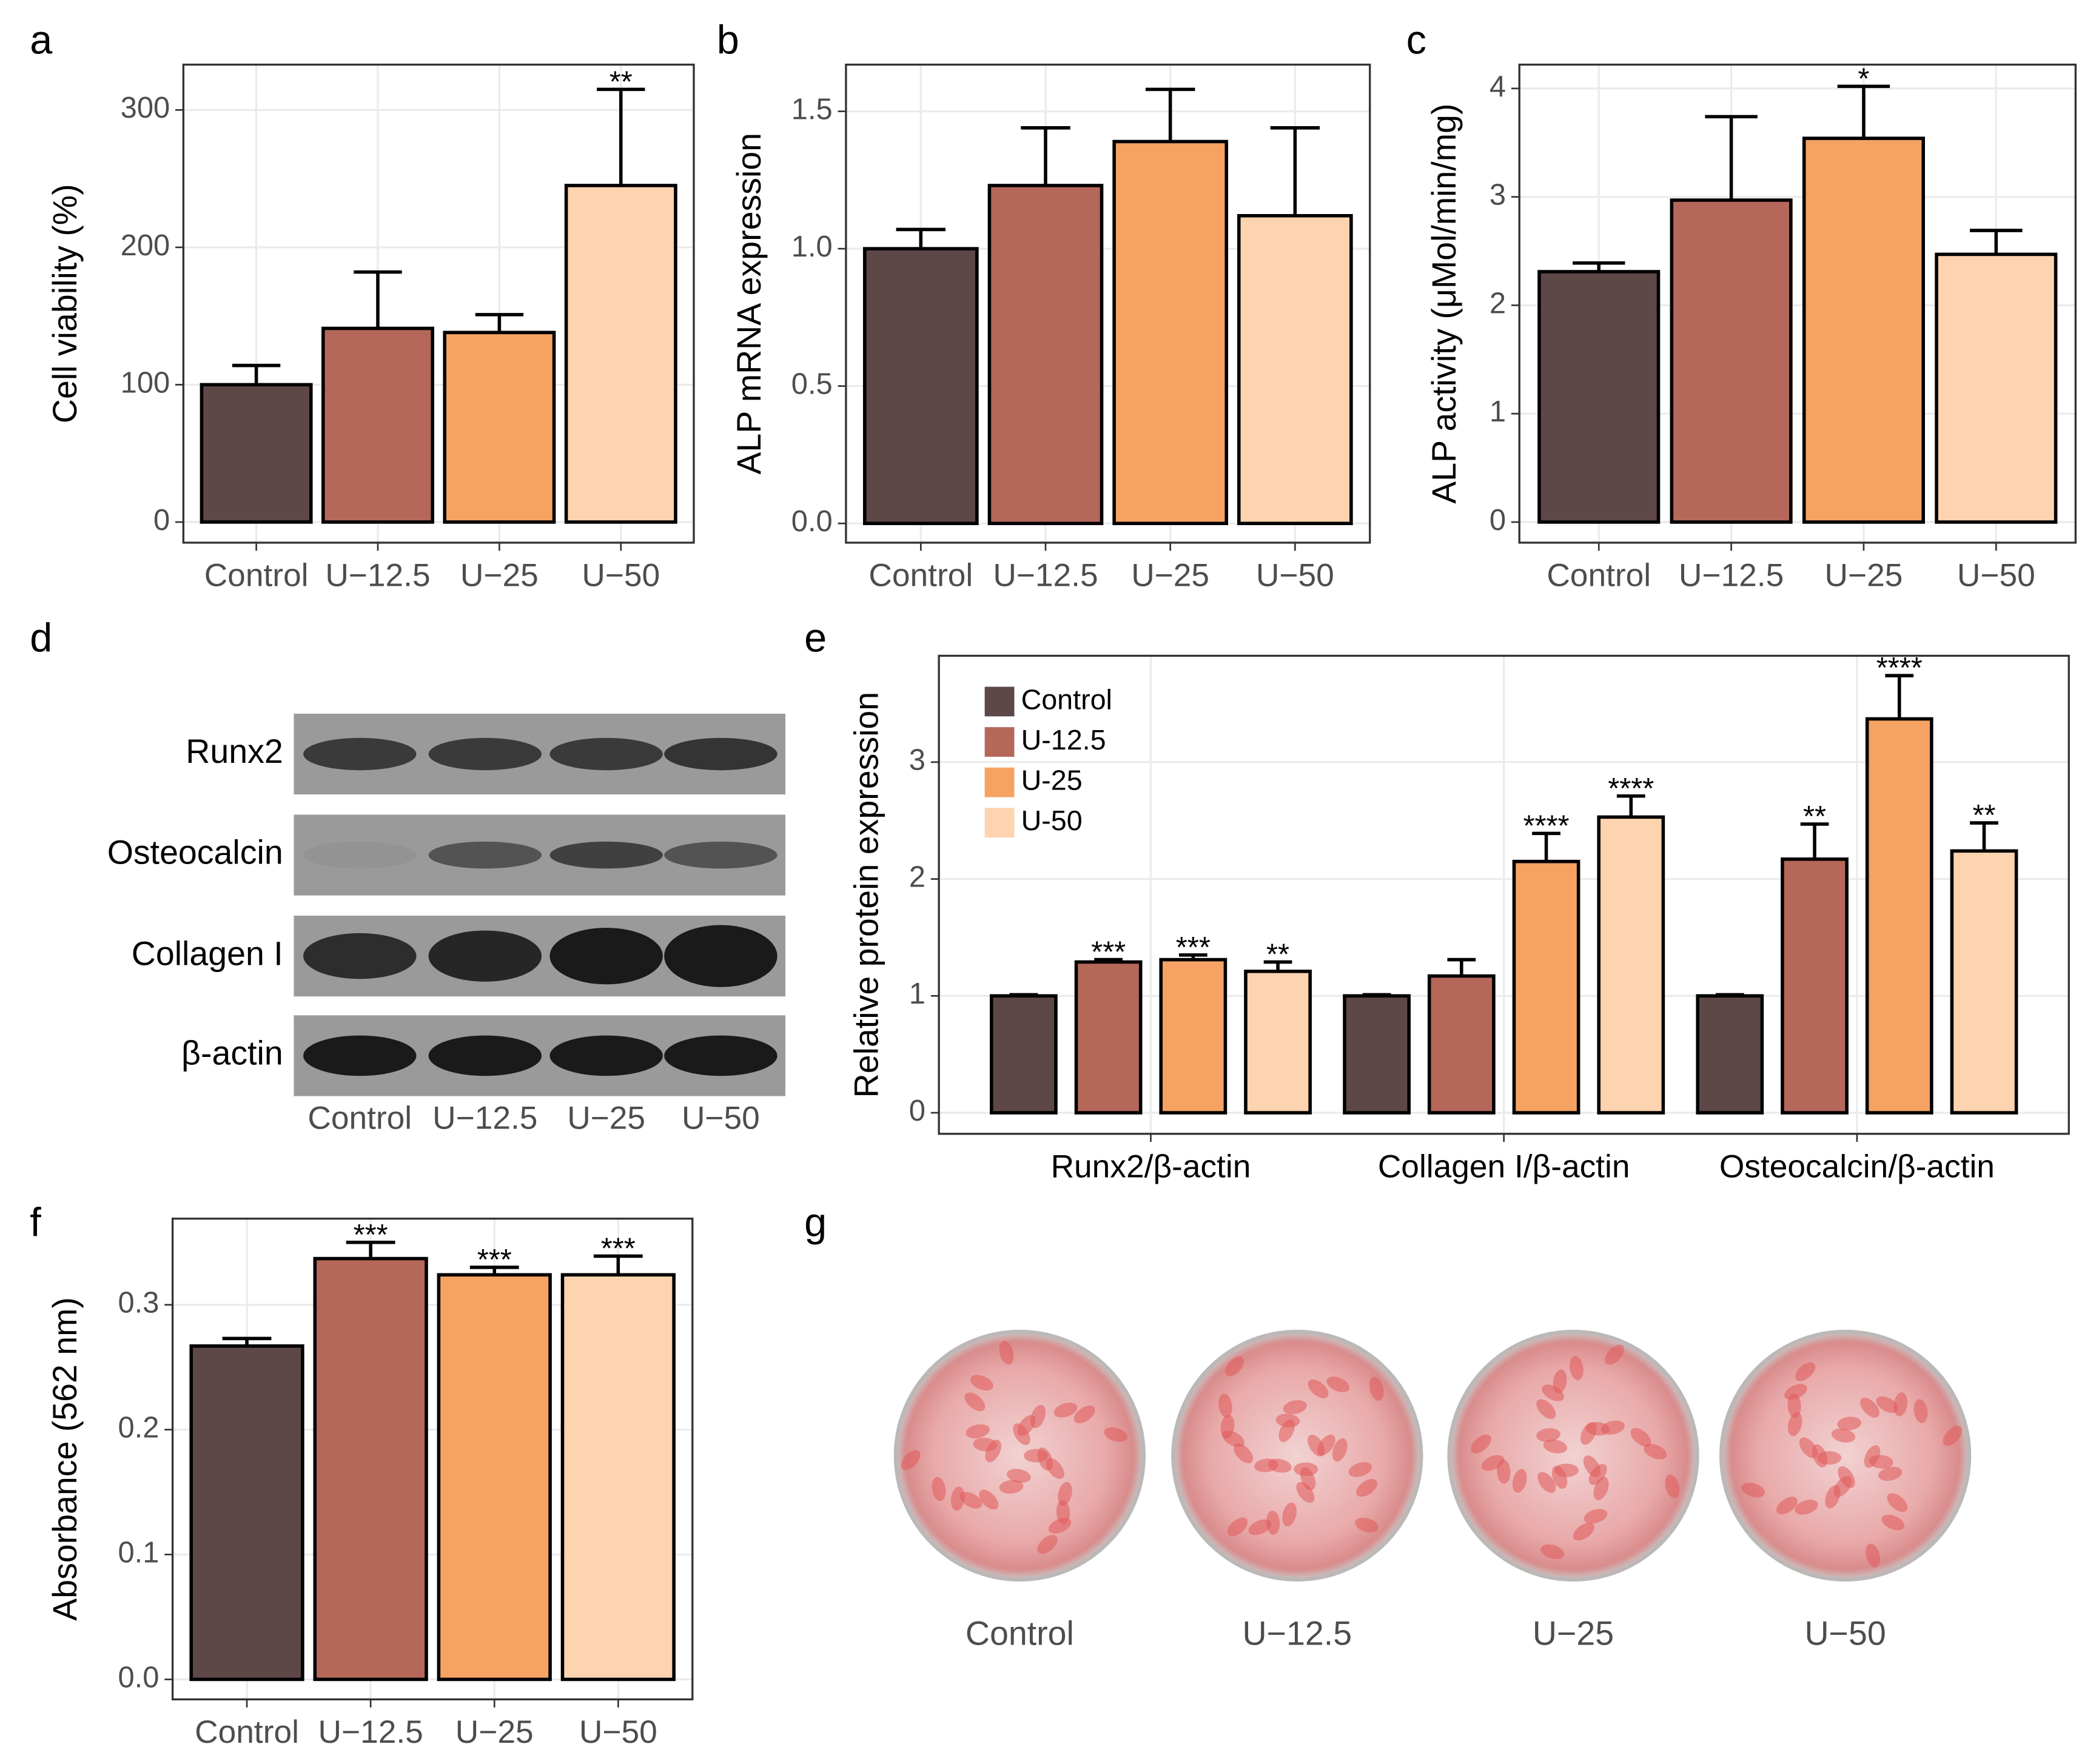 This screenshot has width=2096, height=1764. Describe the element at coordinates (1732, 576) in the screenshot. I see `x-tick-label: U−12.5` at that location.